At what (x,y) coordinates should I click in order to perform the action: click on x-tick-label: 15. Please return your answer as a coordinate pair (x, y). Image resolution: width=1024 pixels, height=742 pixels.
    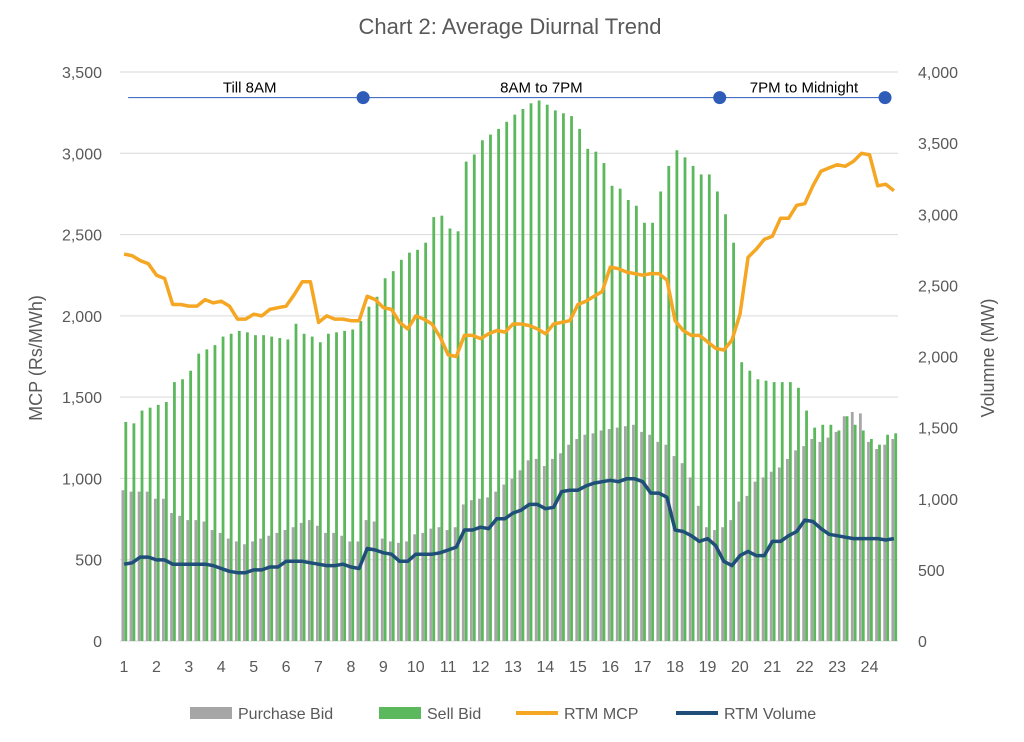
    Looking at the image, I should click on (578, 667).